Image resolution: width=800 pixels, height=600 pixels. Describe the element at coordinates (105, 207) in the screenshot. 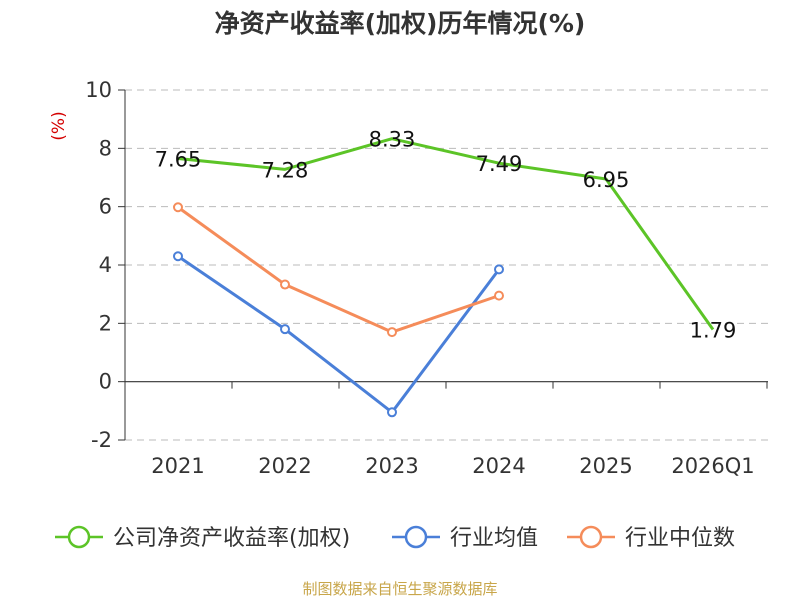

I see `y-tick-label: 6` at that location.